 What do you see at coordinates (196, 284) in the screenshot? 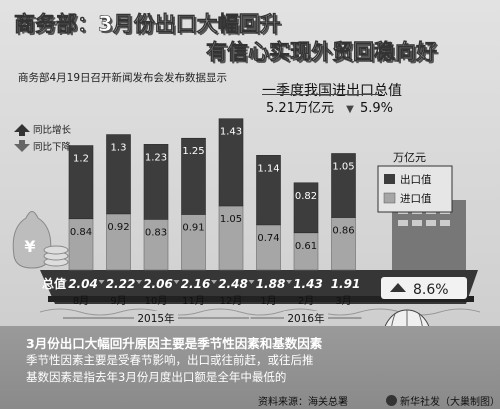
I see `total-value-label: 2.16` at bounding box center [196, 284].